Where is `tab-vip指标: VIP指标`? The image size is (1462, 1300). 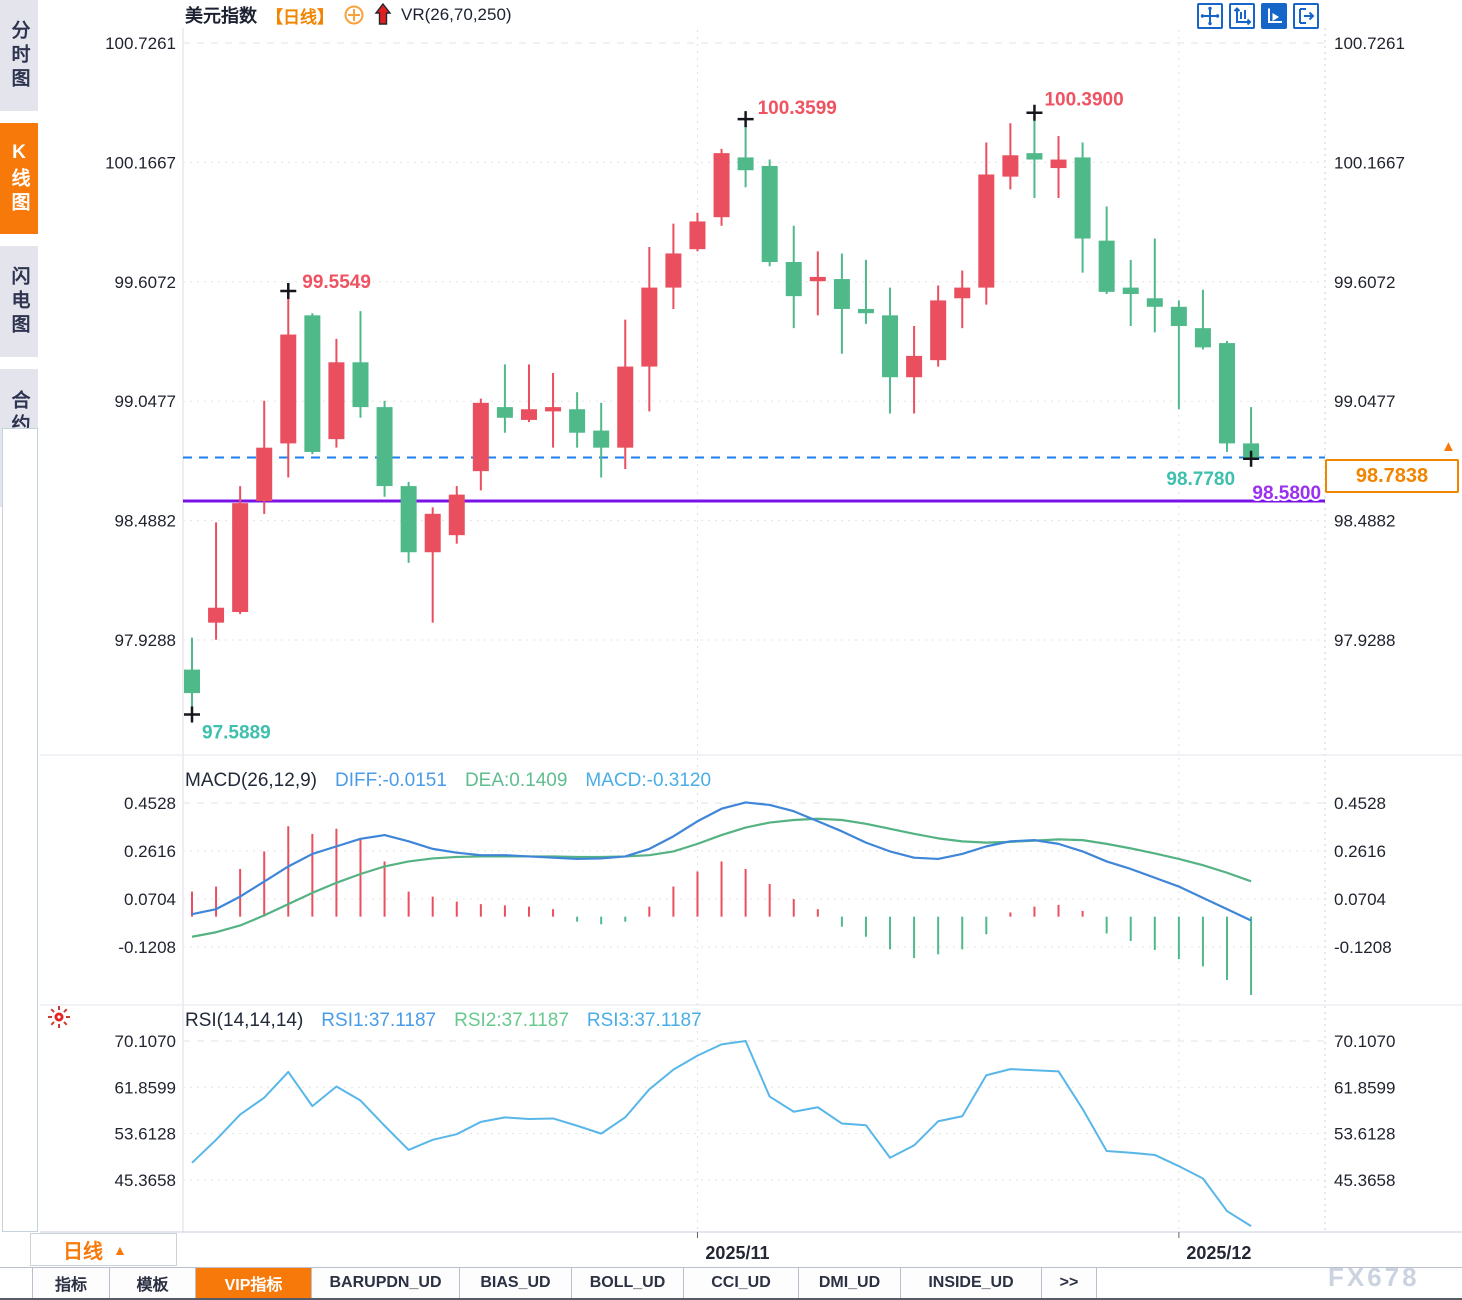 tab-vip指标: VIP指标 is located at coordinates (254, 1283).